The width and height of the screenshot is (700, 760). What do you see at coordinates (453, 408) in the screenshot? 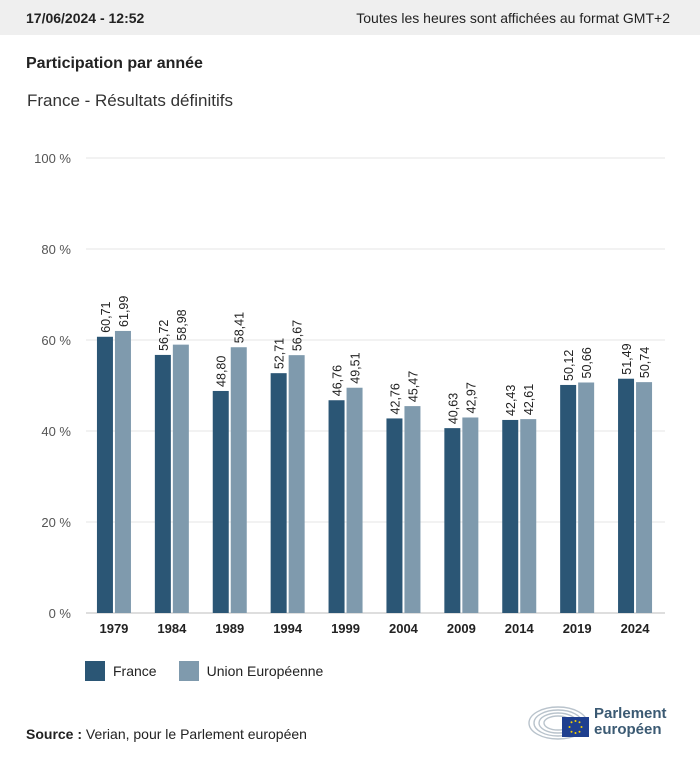
I see `data-label: 40,63` at bounding box center [453, 408].